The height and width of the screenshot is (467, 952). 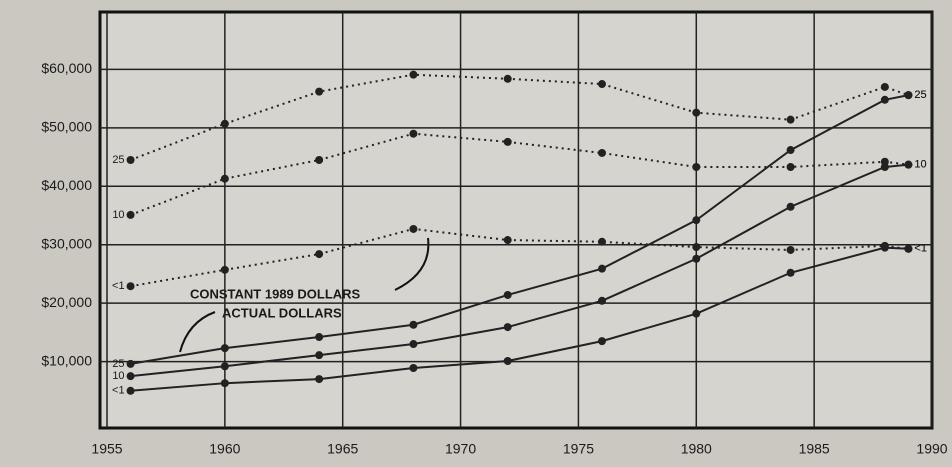 I want to click on annotation: ACTUAL DOLLARS, so click(x=282, y=312).